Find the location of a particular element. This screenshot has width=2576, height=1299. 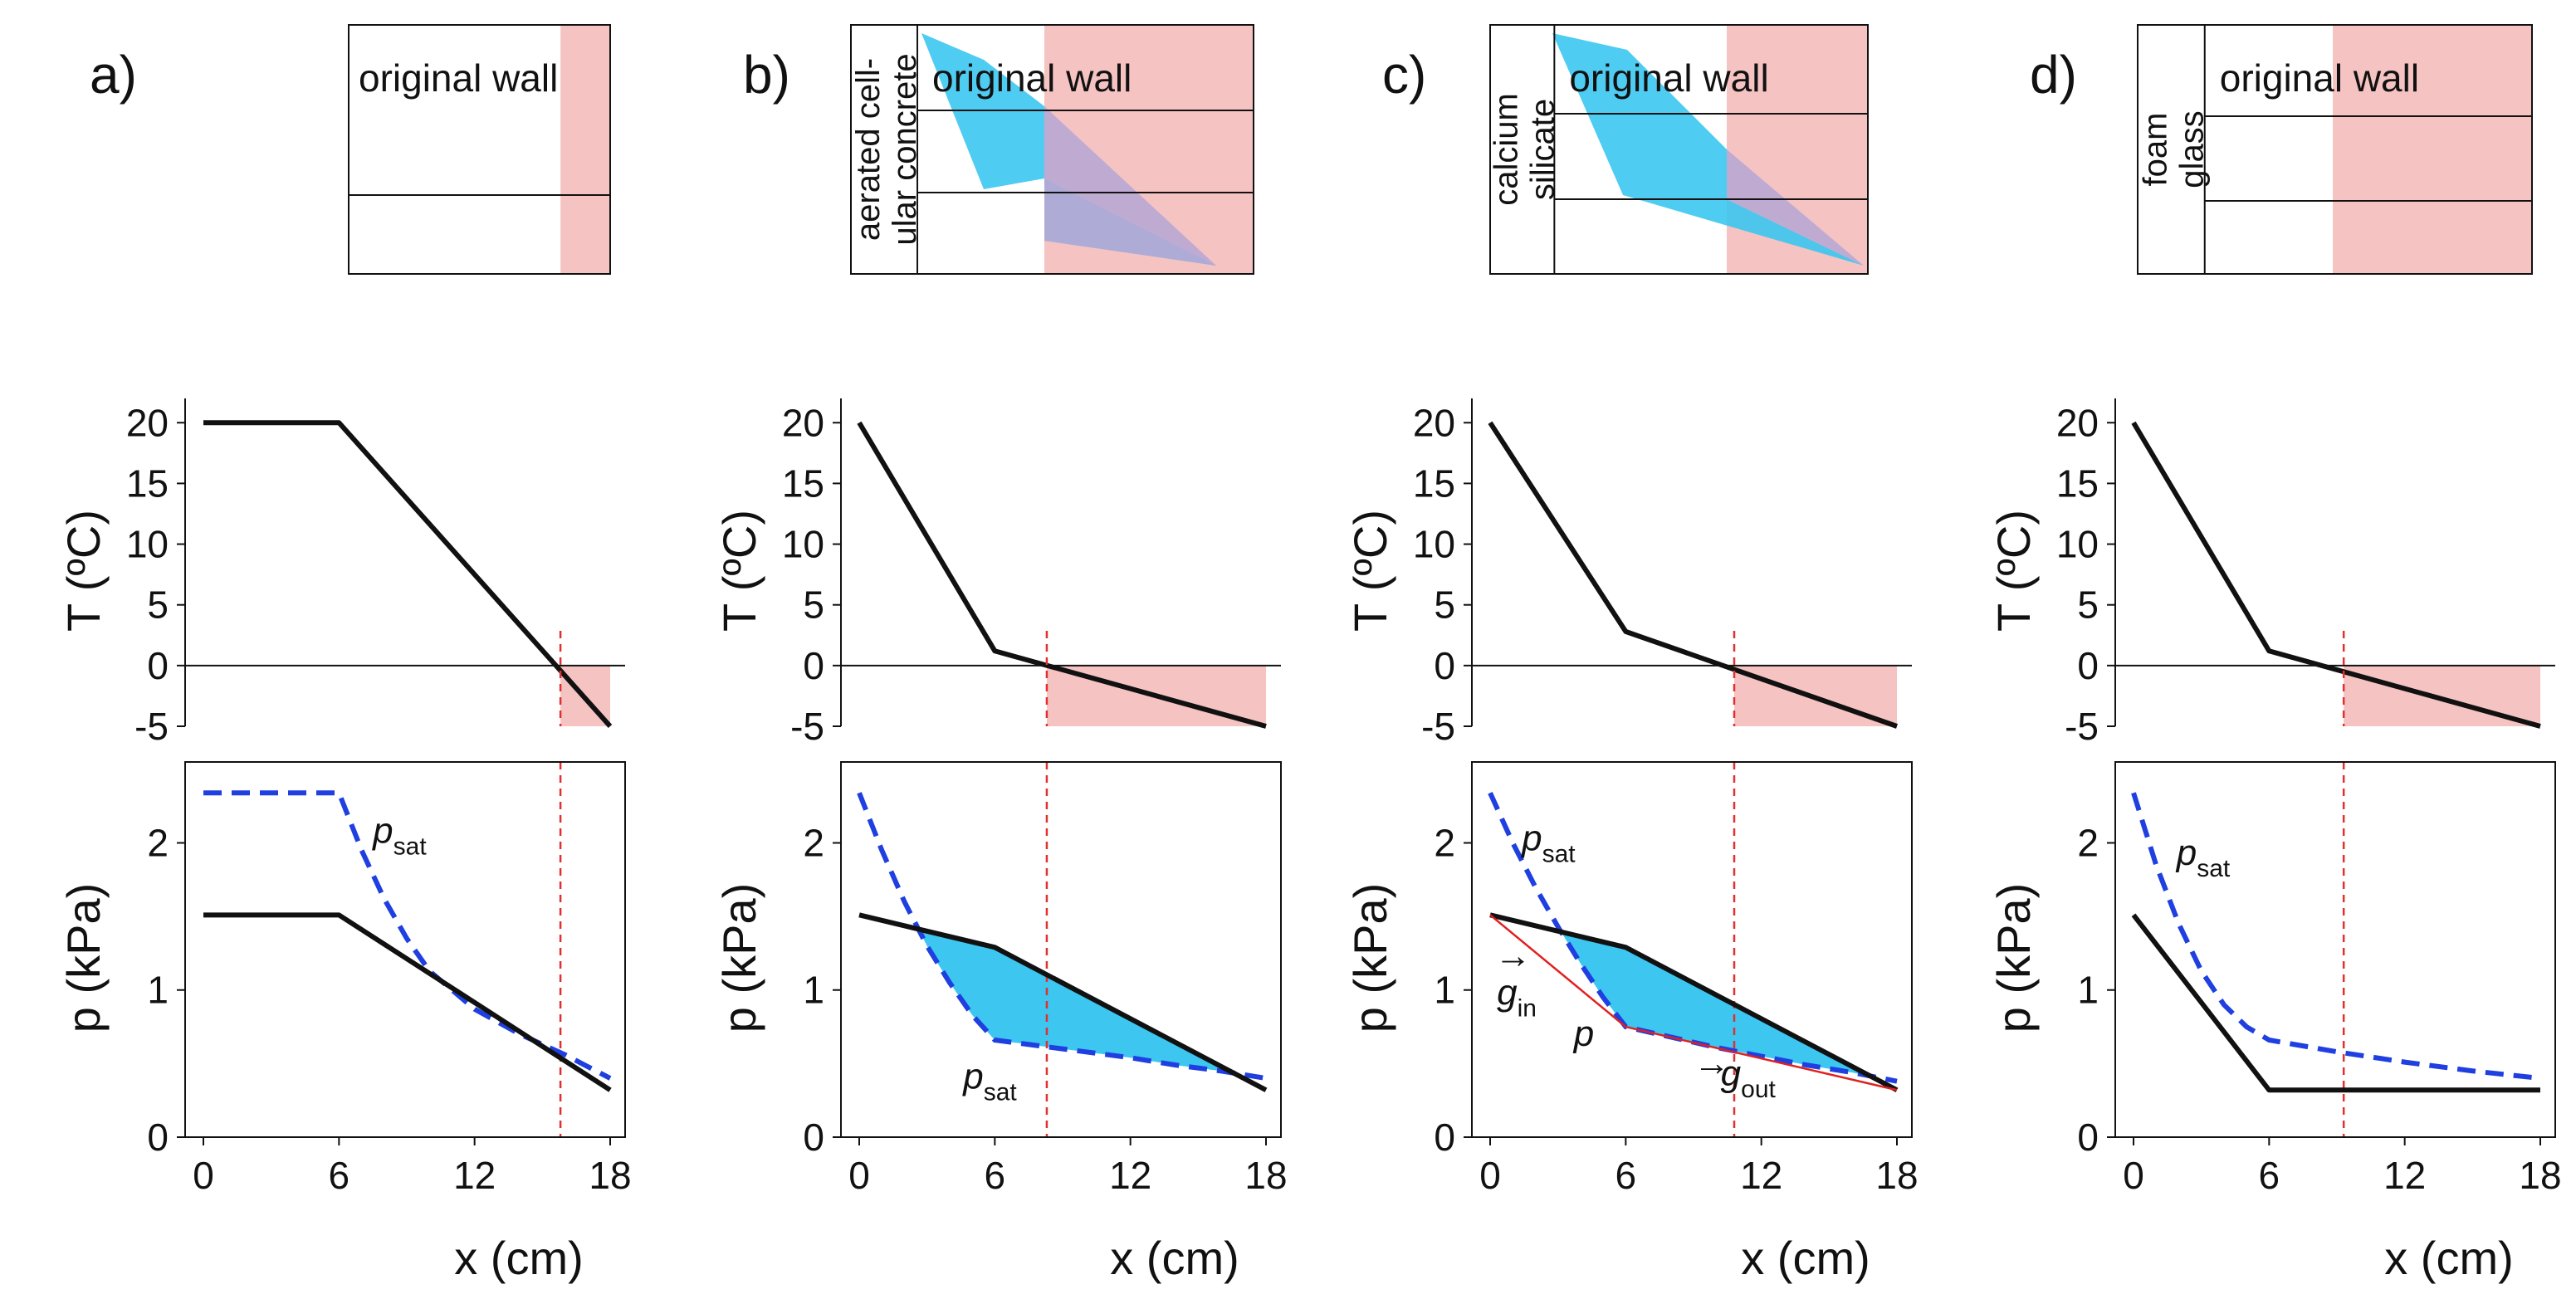

gradient-in-label-symbol: g is located at coordinates (1507, 992).